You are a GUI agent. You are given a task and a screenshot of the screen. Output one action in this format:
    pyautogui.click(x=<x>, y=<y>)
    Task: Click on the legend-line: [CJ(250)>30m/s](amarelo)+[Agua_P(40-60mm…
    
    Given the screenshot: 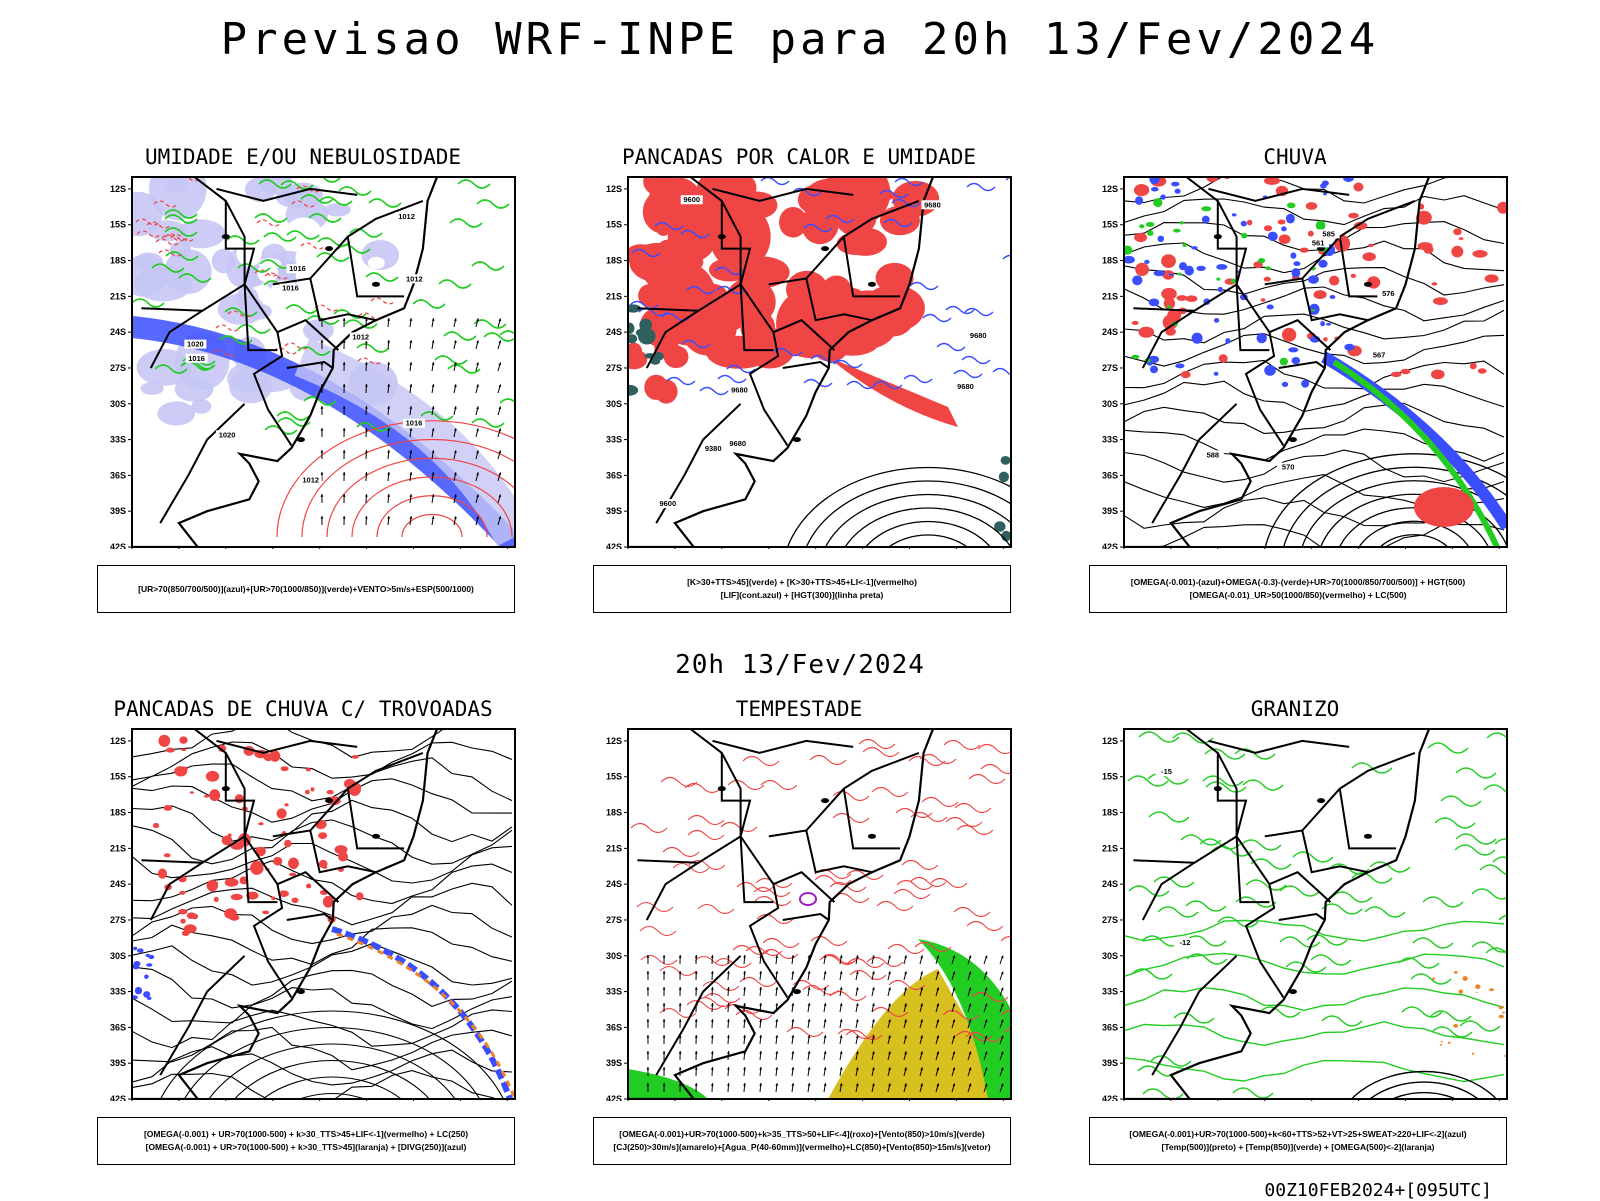 What is the action you would take?
    pyautogui.click(x=801, y=1147)
    